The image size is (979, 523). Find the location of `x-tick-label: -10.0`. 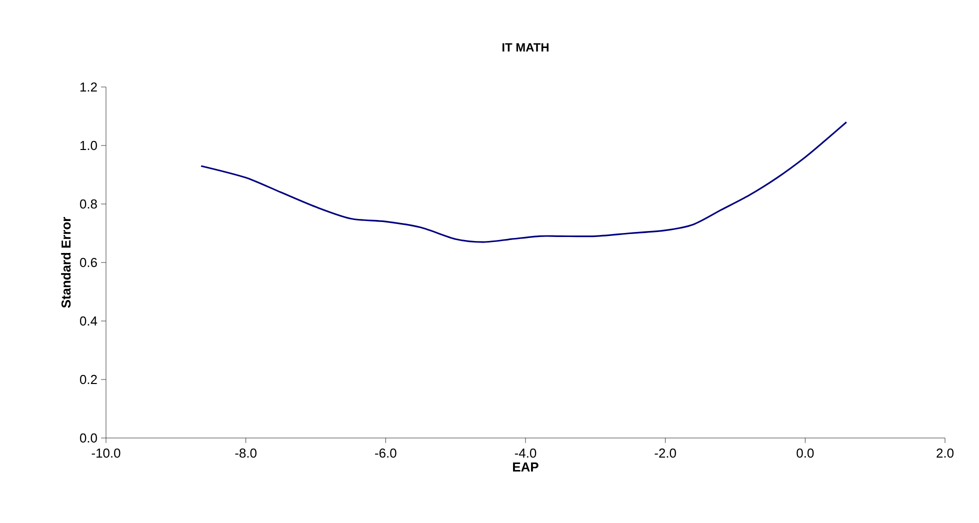

x-tick-label: -10.0 is located at coordinates (106, 453).